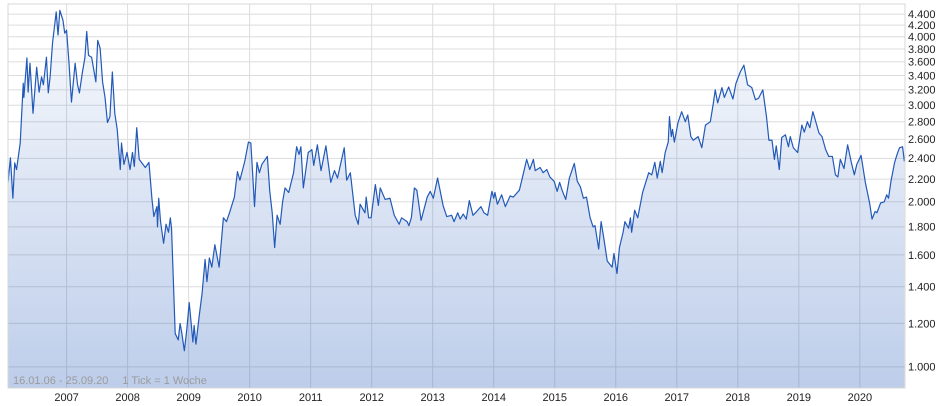  What do you see at coordinates (922, 122) in the screenshot?
I see `y-tick-label: 2.800` at bounding box center [922, 122].